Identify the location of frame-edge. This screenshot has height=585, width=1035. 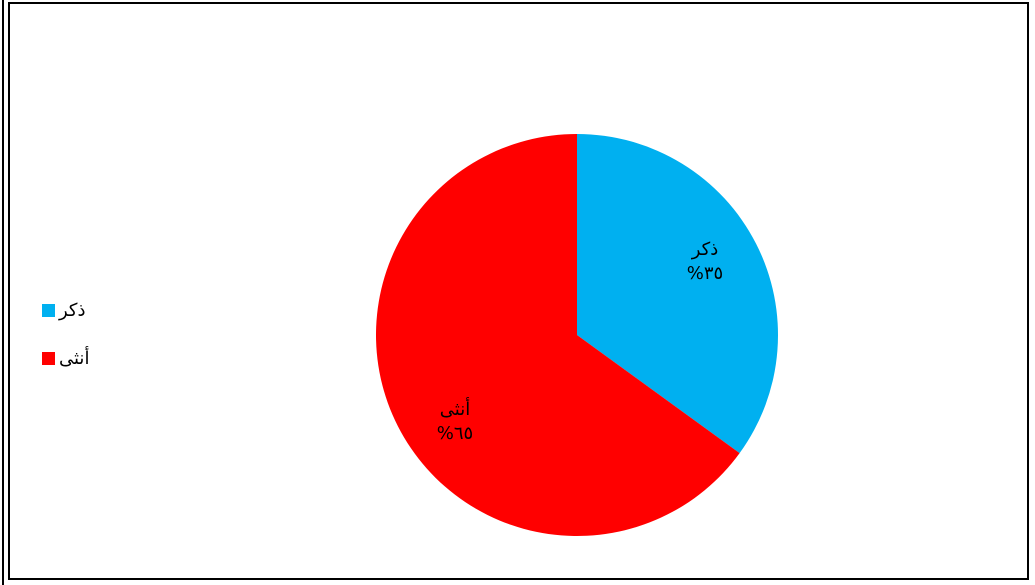
(3, 292).